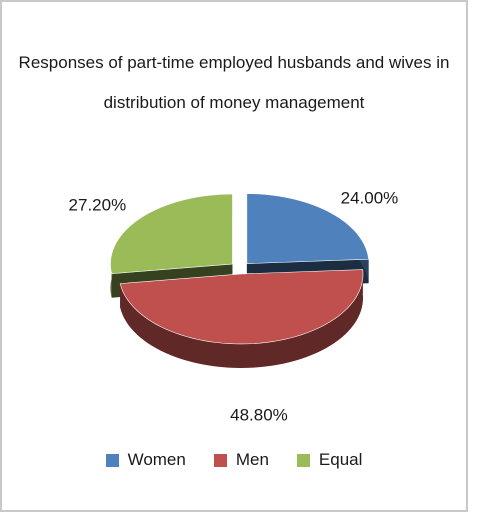  I want to click on legend-item: Men, so click(241, 460).